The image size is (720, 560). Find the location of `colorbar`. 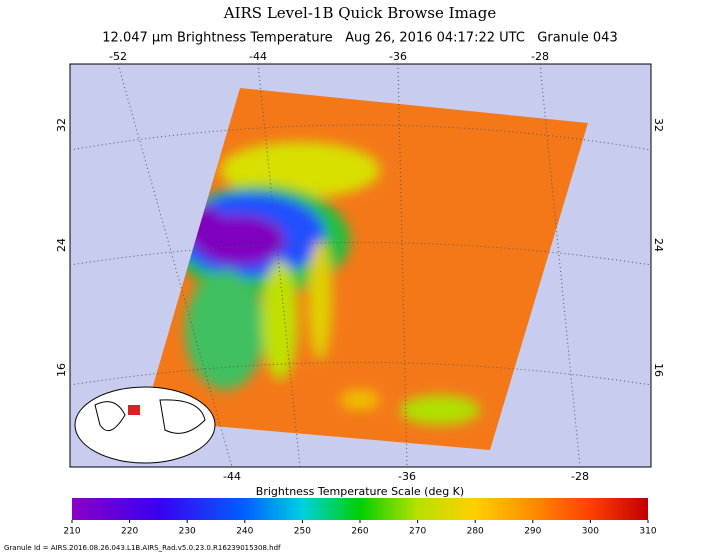

colorbar is located at coordinates (360, 509).